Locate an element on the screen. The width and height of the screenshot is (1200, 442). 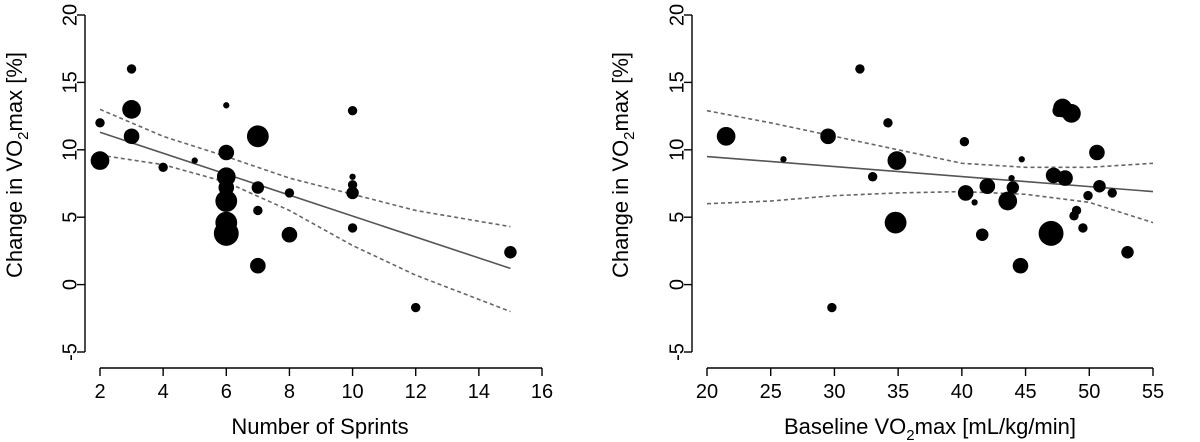
confidence-bands-right is located at coordinates (930, 166).